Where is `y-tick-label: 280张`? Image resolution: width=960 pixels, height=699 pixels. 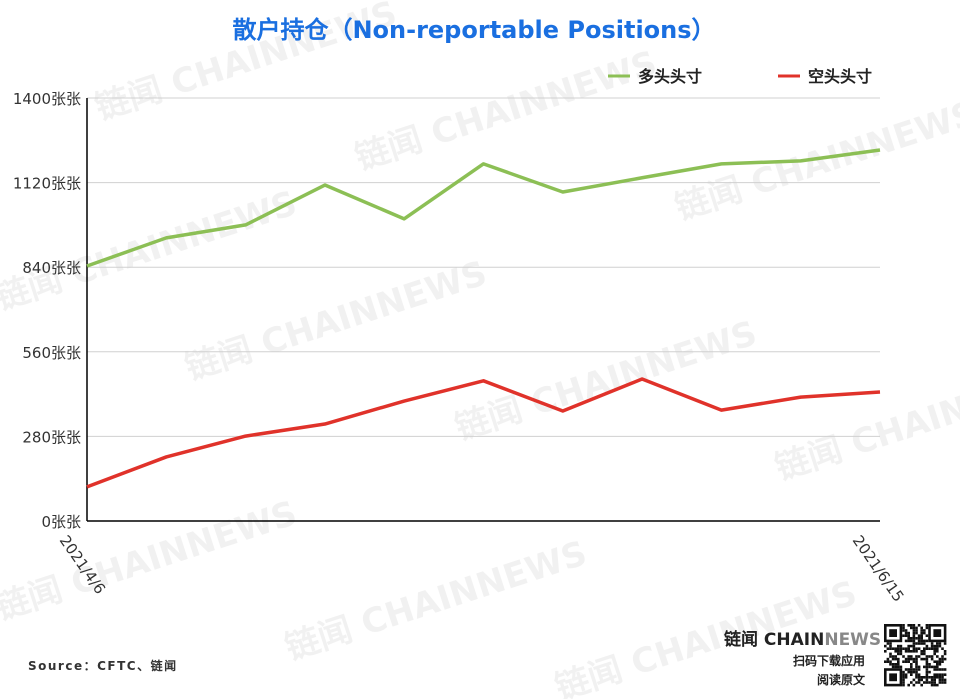 y-tick-label: 280张 is located at coordinates (44, 437).